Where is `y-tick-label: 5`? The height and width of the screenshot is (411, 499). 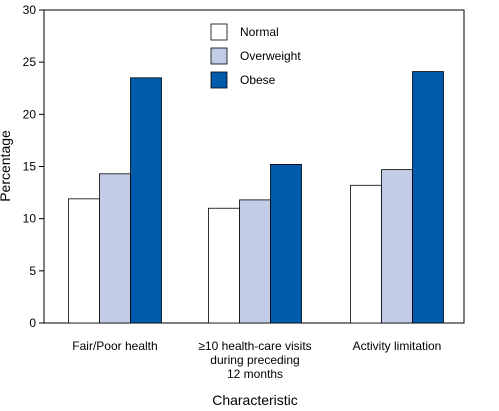 y-tick-label: 5 is located at coordinates (32, 271).